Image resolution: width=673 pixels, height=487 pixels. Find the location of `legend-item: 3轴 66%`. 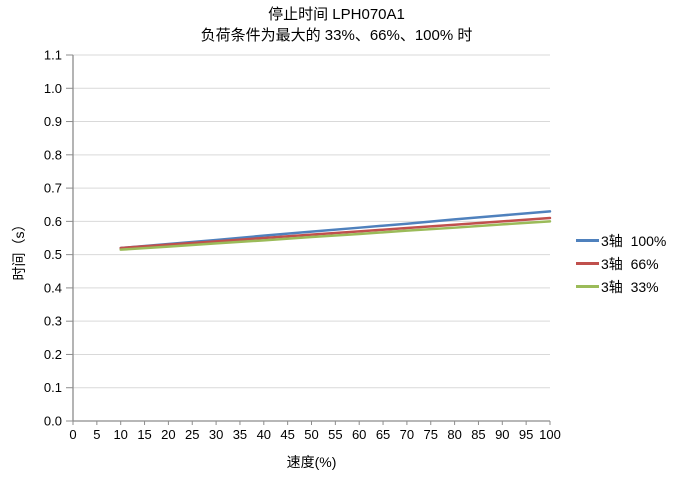

legend-item: 3轴 66% is located at coordinates (621, 263).